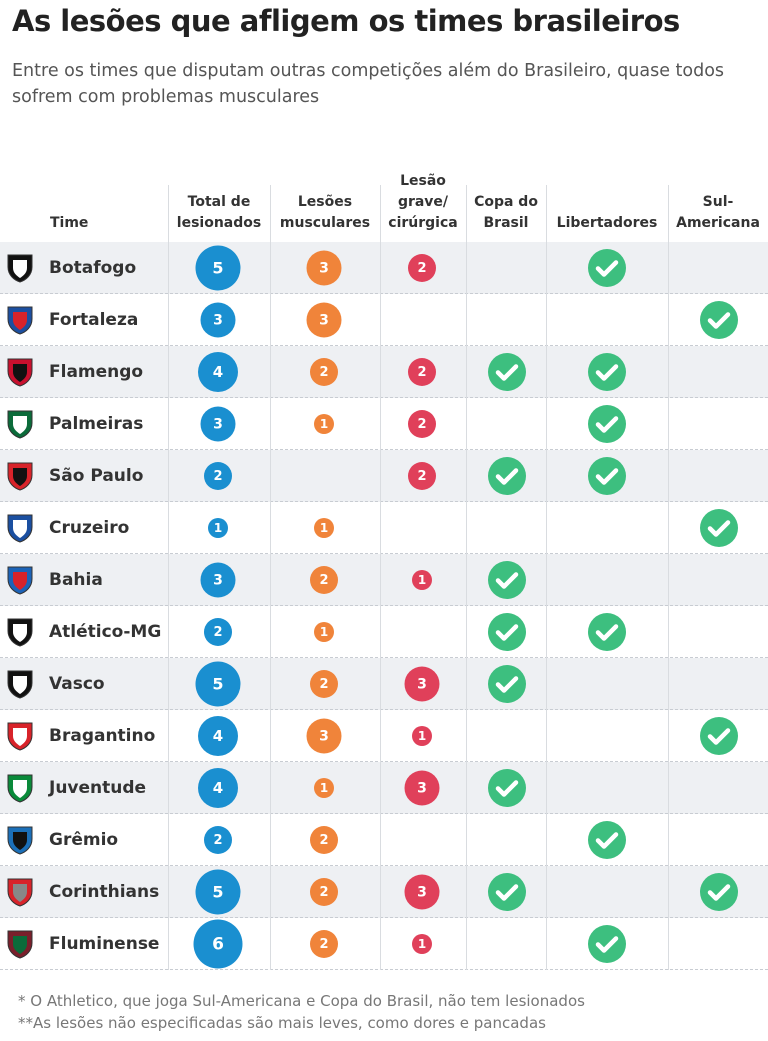  I want to click on team-name: São Paulo, so click(96, 476).